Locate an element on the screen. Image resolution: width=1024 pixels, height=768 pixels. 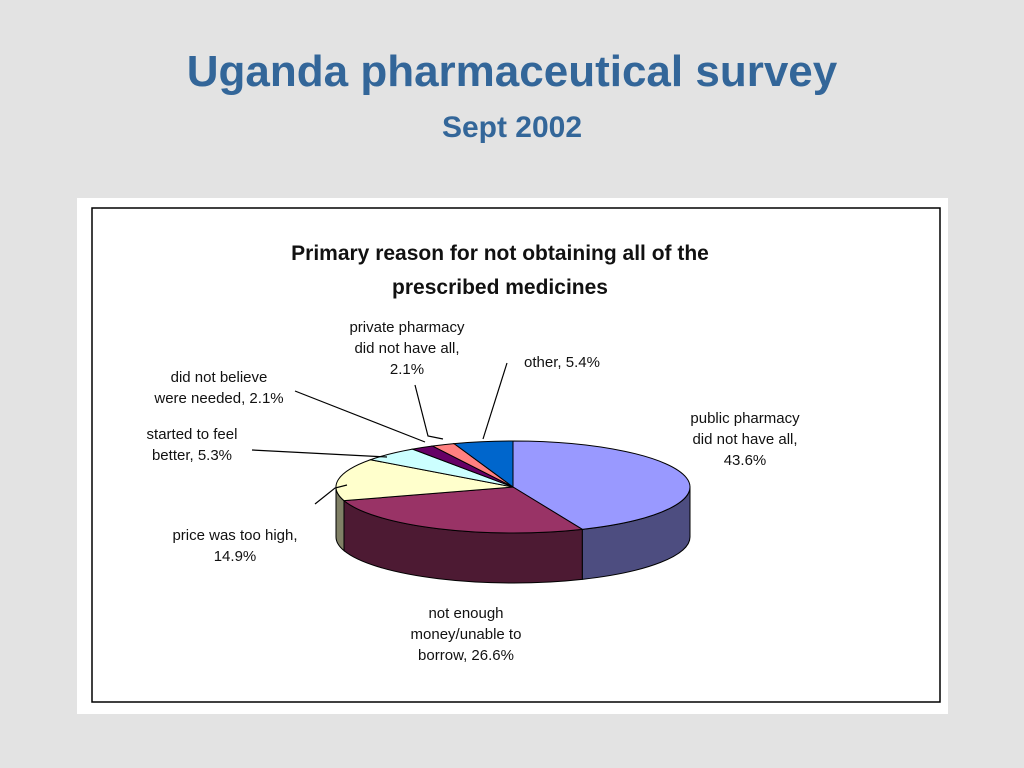
slice-label-line: public pharmacy is located at coordinates (745, 418).